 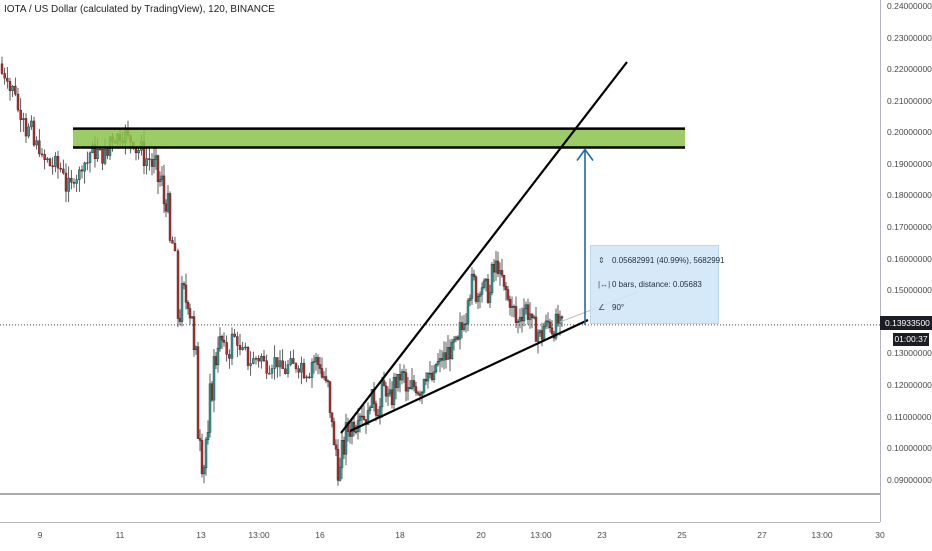 What do you see at coordinates (909, 69) in the screenshot?
I see `price-tick-label: 0.22000000` at bounding box center [909, 69].